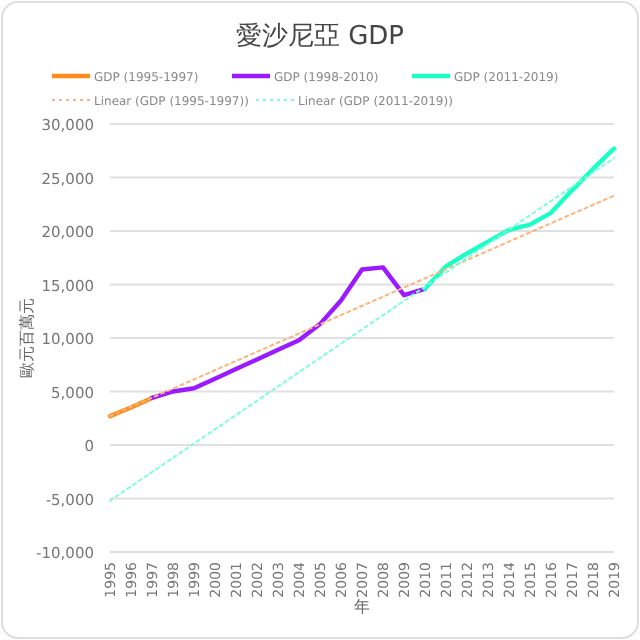 The image size is (640, 640). I want to click on y-axis-title: 歐元百萬元, so click(27, 338).